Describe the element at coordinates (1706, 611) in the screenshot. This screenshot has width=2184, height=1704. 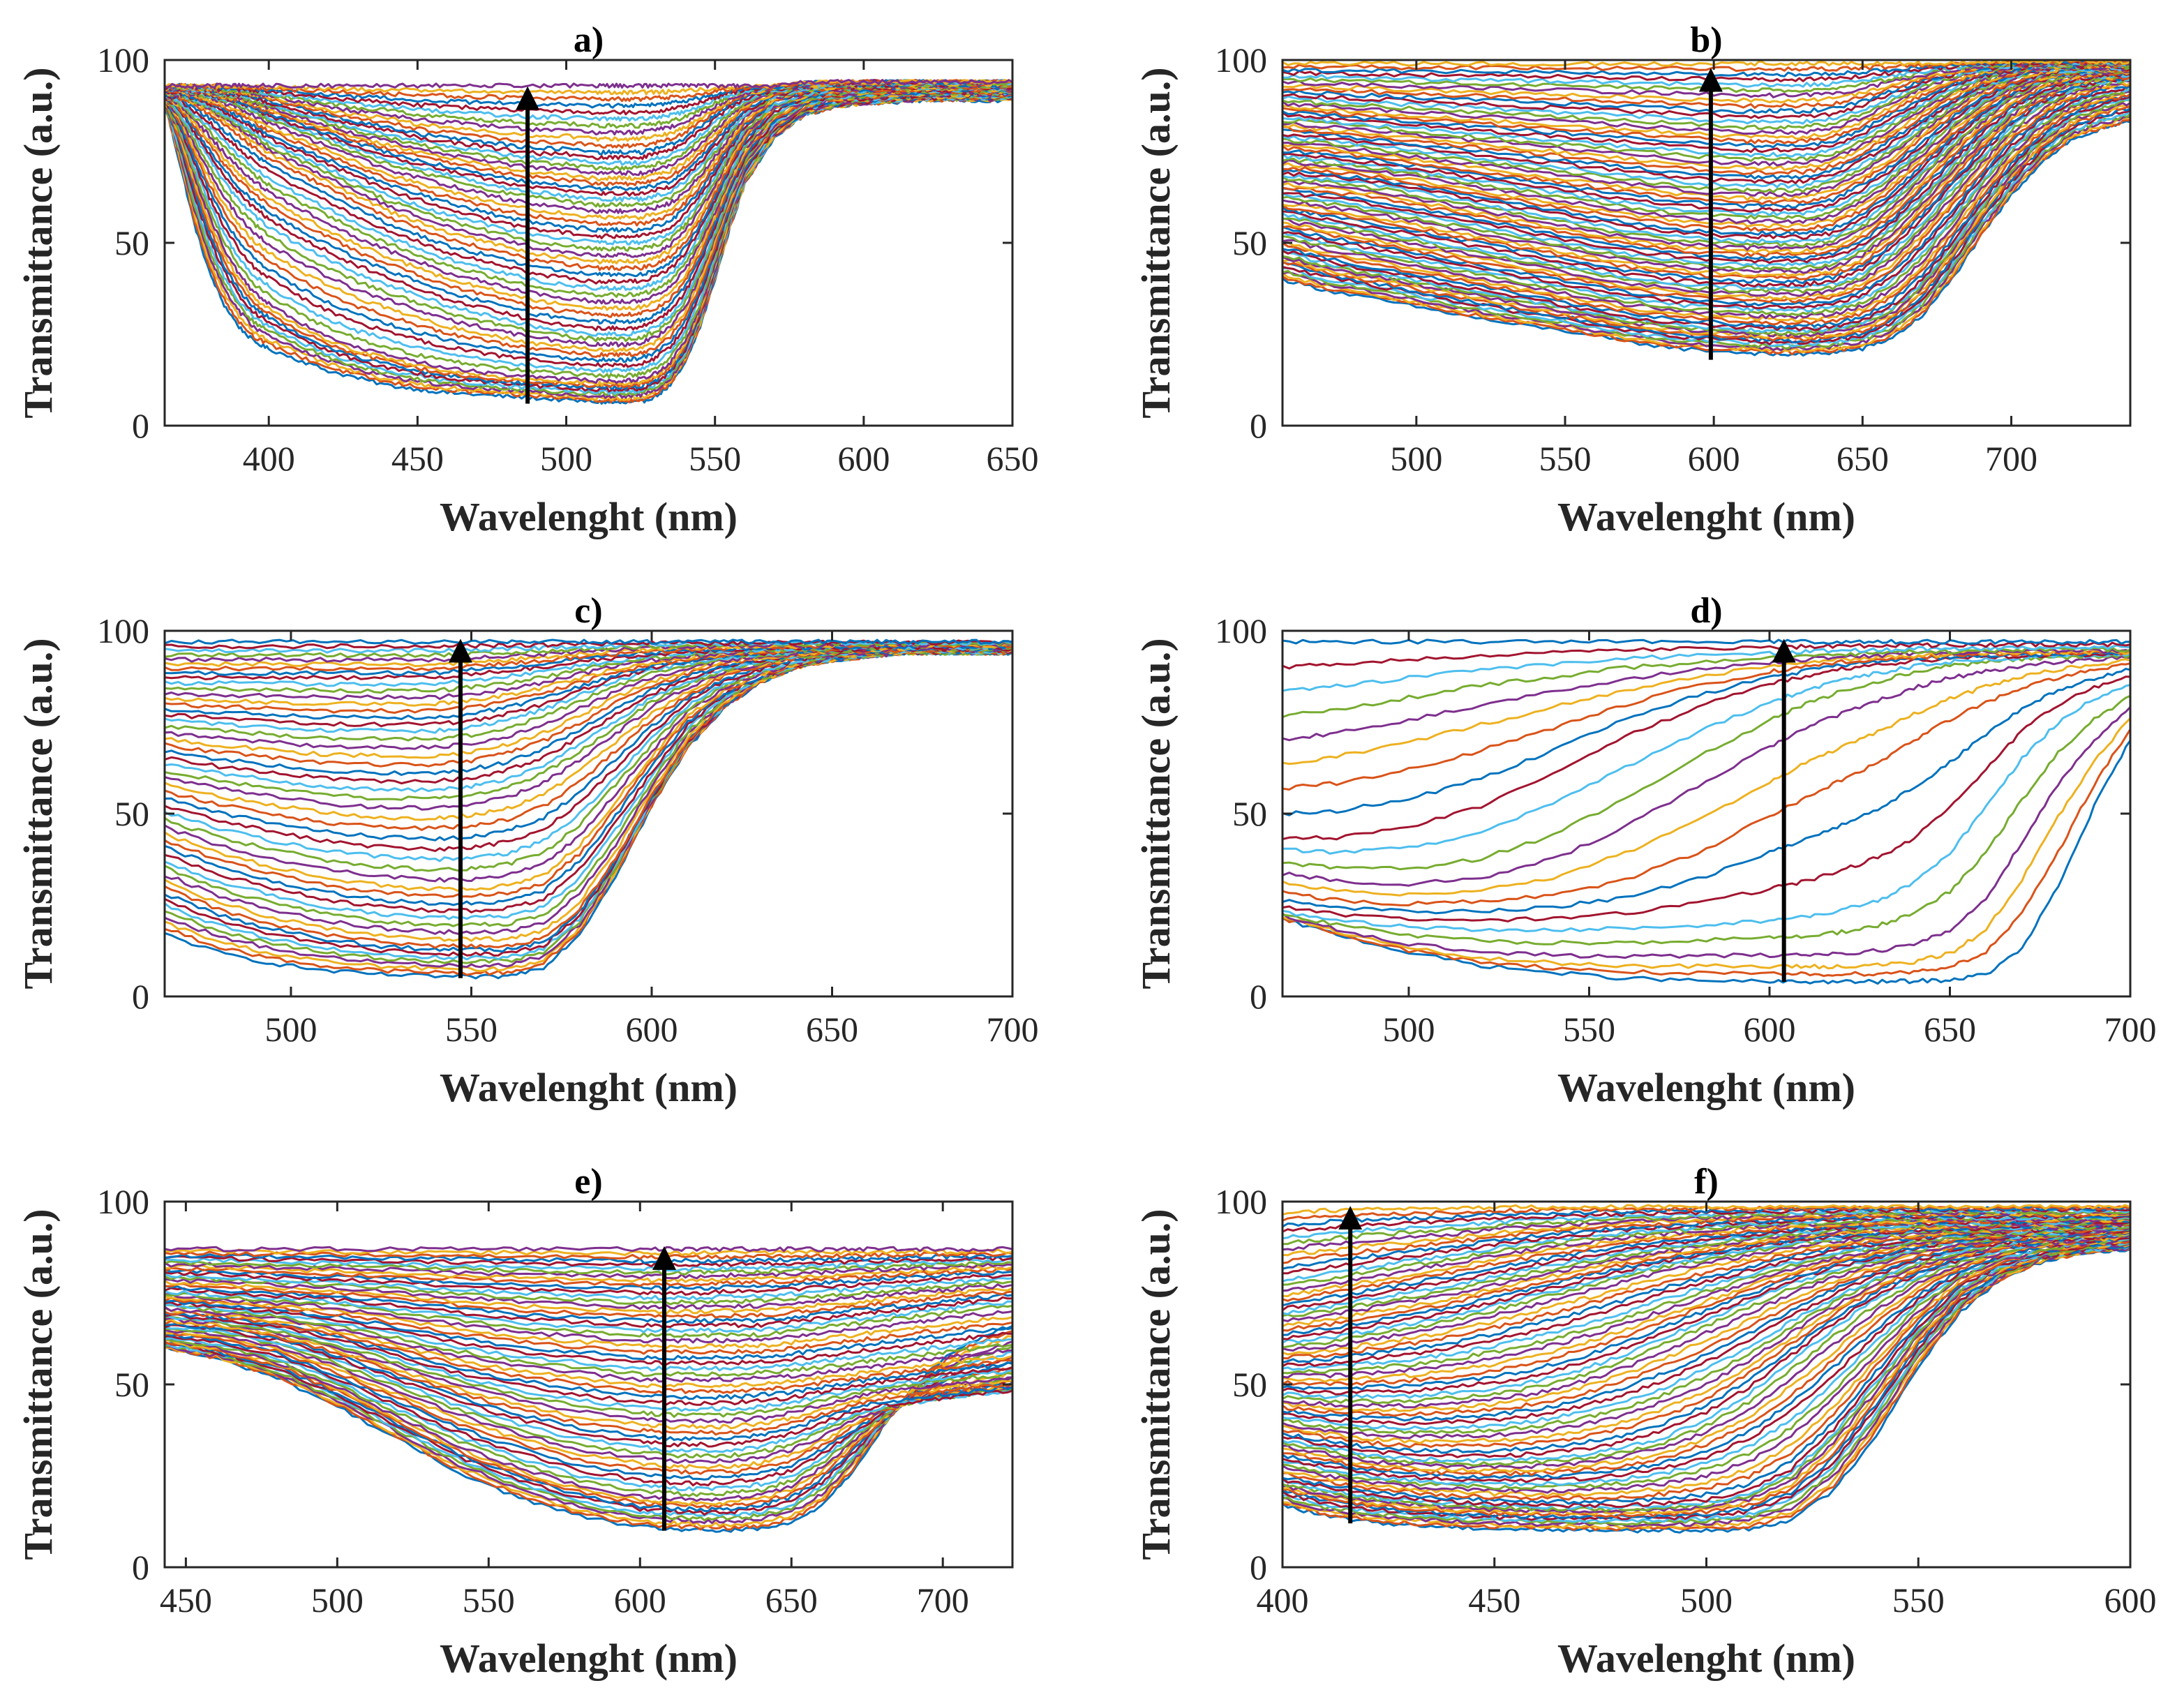
I see `panel-title: d)` at that location.